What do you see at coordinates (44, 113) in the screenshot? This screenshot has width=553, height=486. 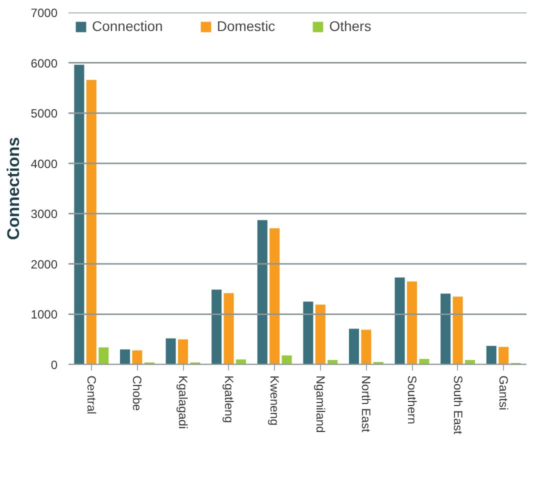 I see `y-tick-label: 5000` at bounding box center [44, 113].